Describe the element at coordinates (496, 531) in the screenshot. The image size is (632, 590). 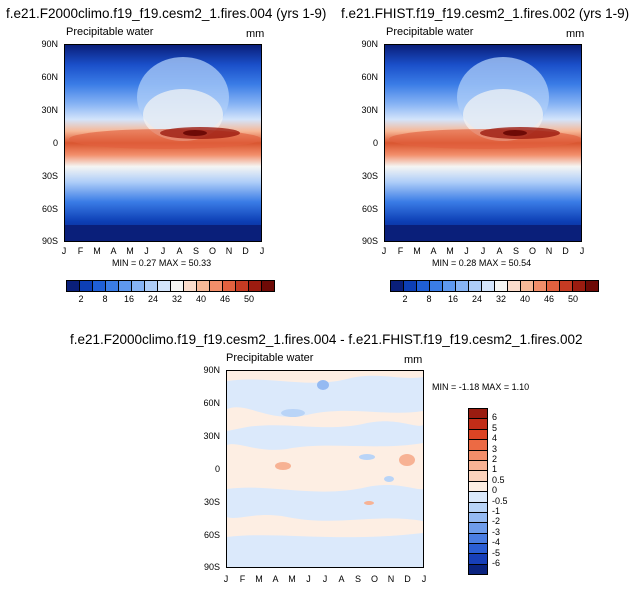
I see `colorbar-label: -3` at that location.